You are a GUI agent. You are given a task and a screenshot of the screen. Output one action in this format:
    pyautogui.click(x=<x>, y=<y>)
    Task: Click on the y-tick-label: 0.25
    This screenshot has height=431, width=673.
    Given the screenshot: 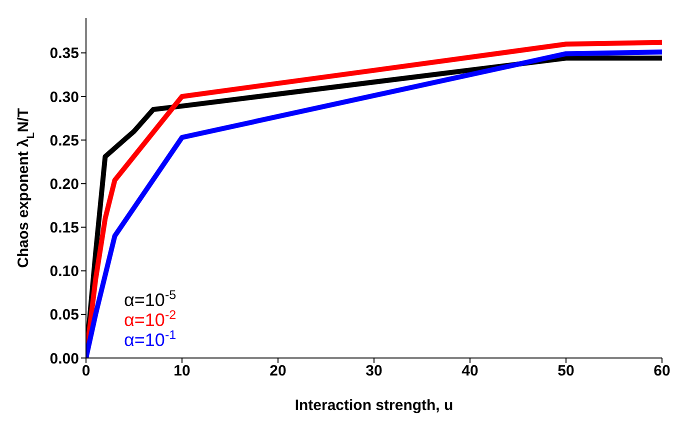 What is the action you would take?
    pyautogui.click(x=64, y=141)
    